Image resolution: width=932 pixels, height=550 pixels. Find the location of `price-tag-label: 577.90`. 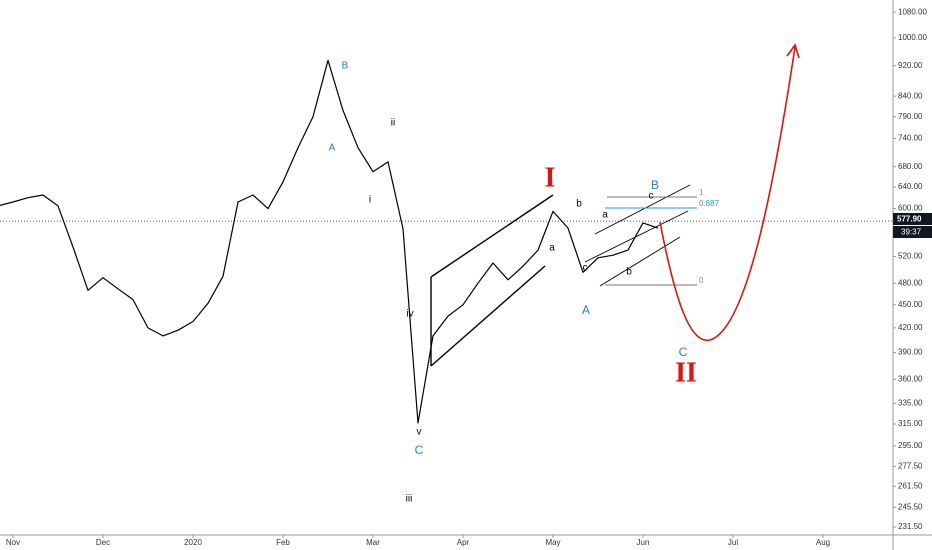

price-tag-label: 577.90 is located at coordinates (909, 219).